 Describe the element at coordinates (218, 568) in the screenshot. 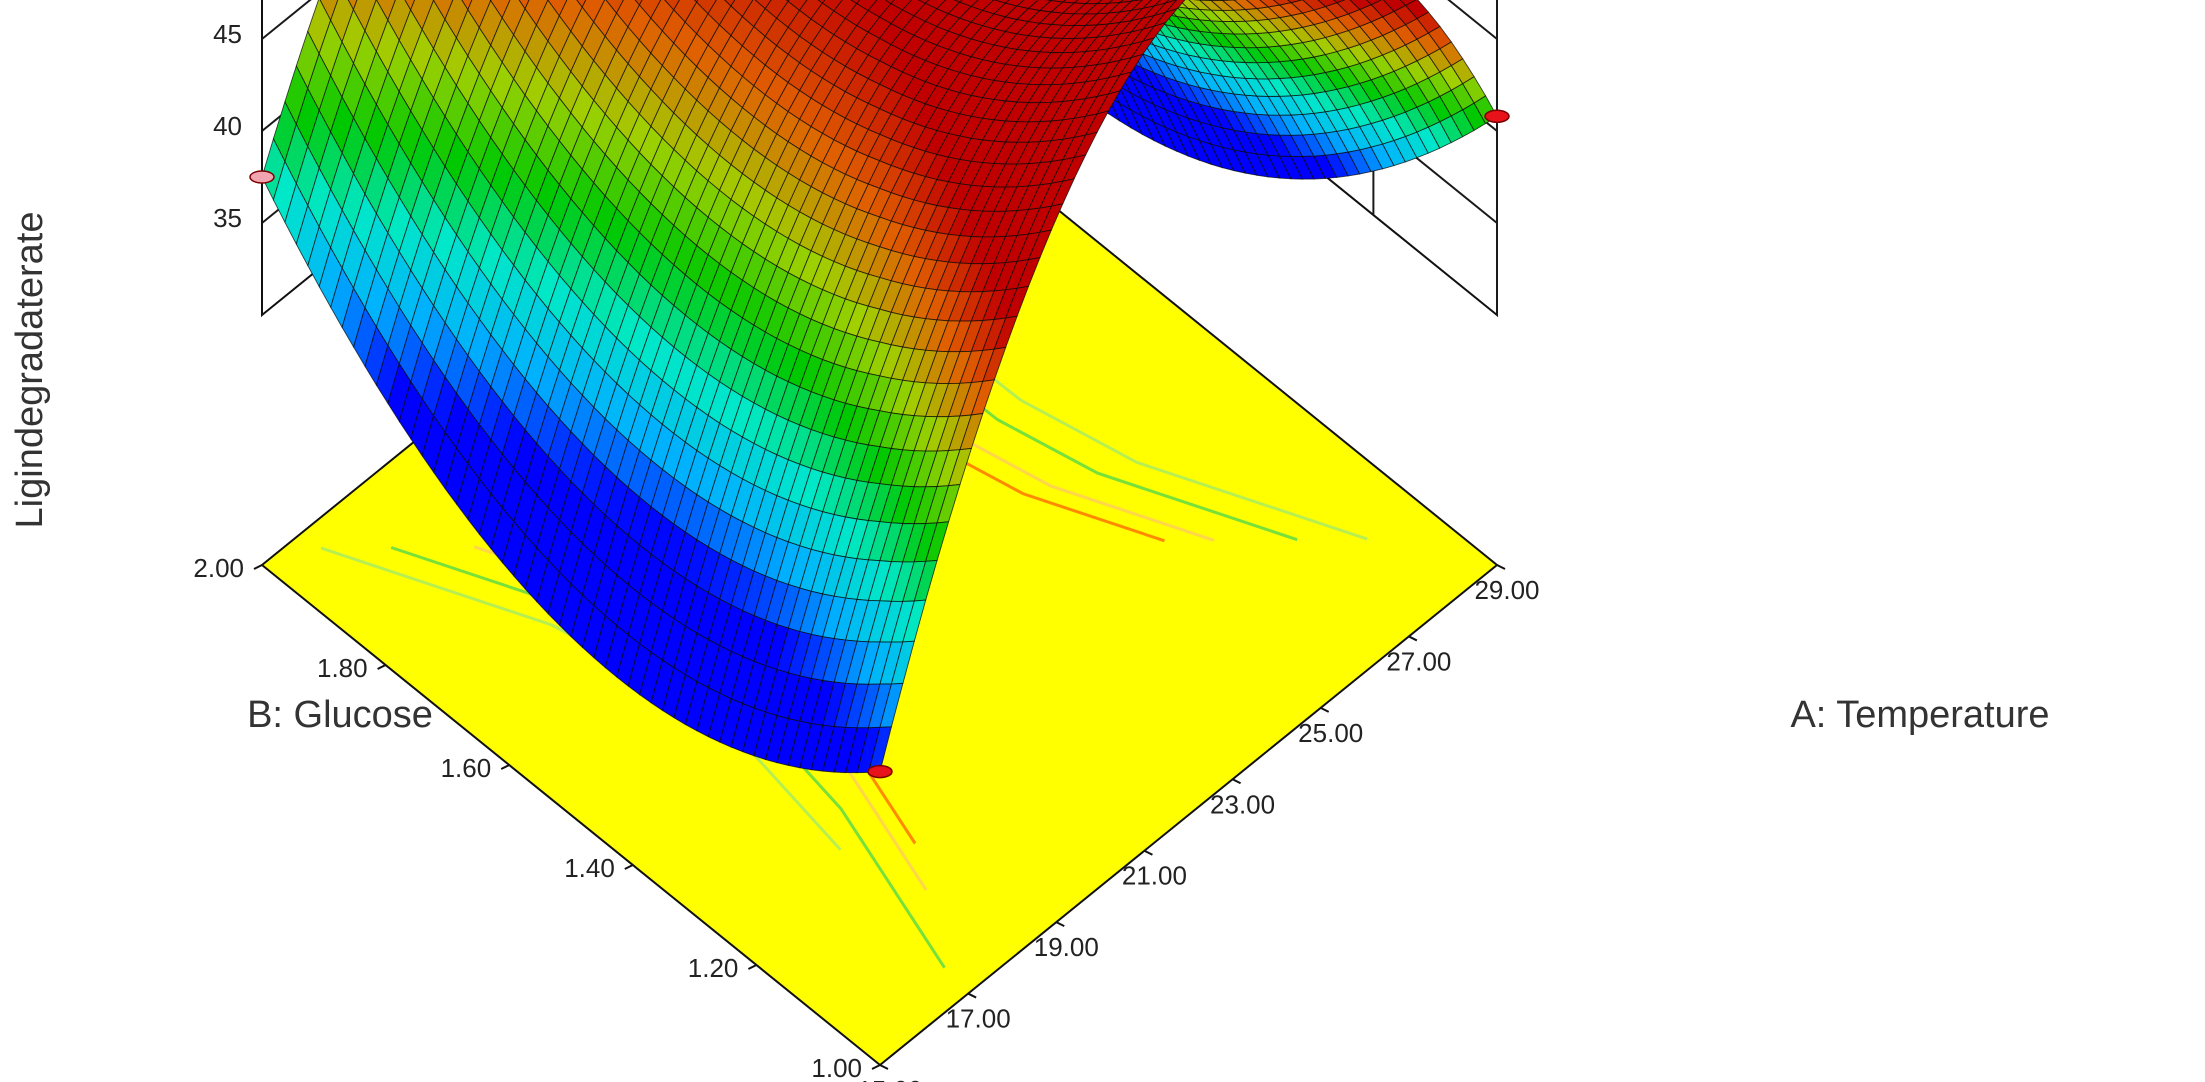

I see `y-tick-label: 2.00` at that location.